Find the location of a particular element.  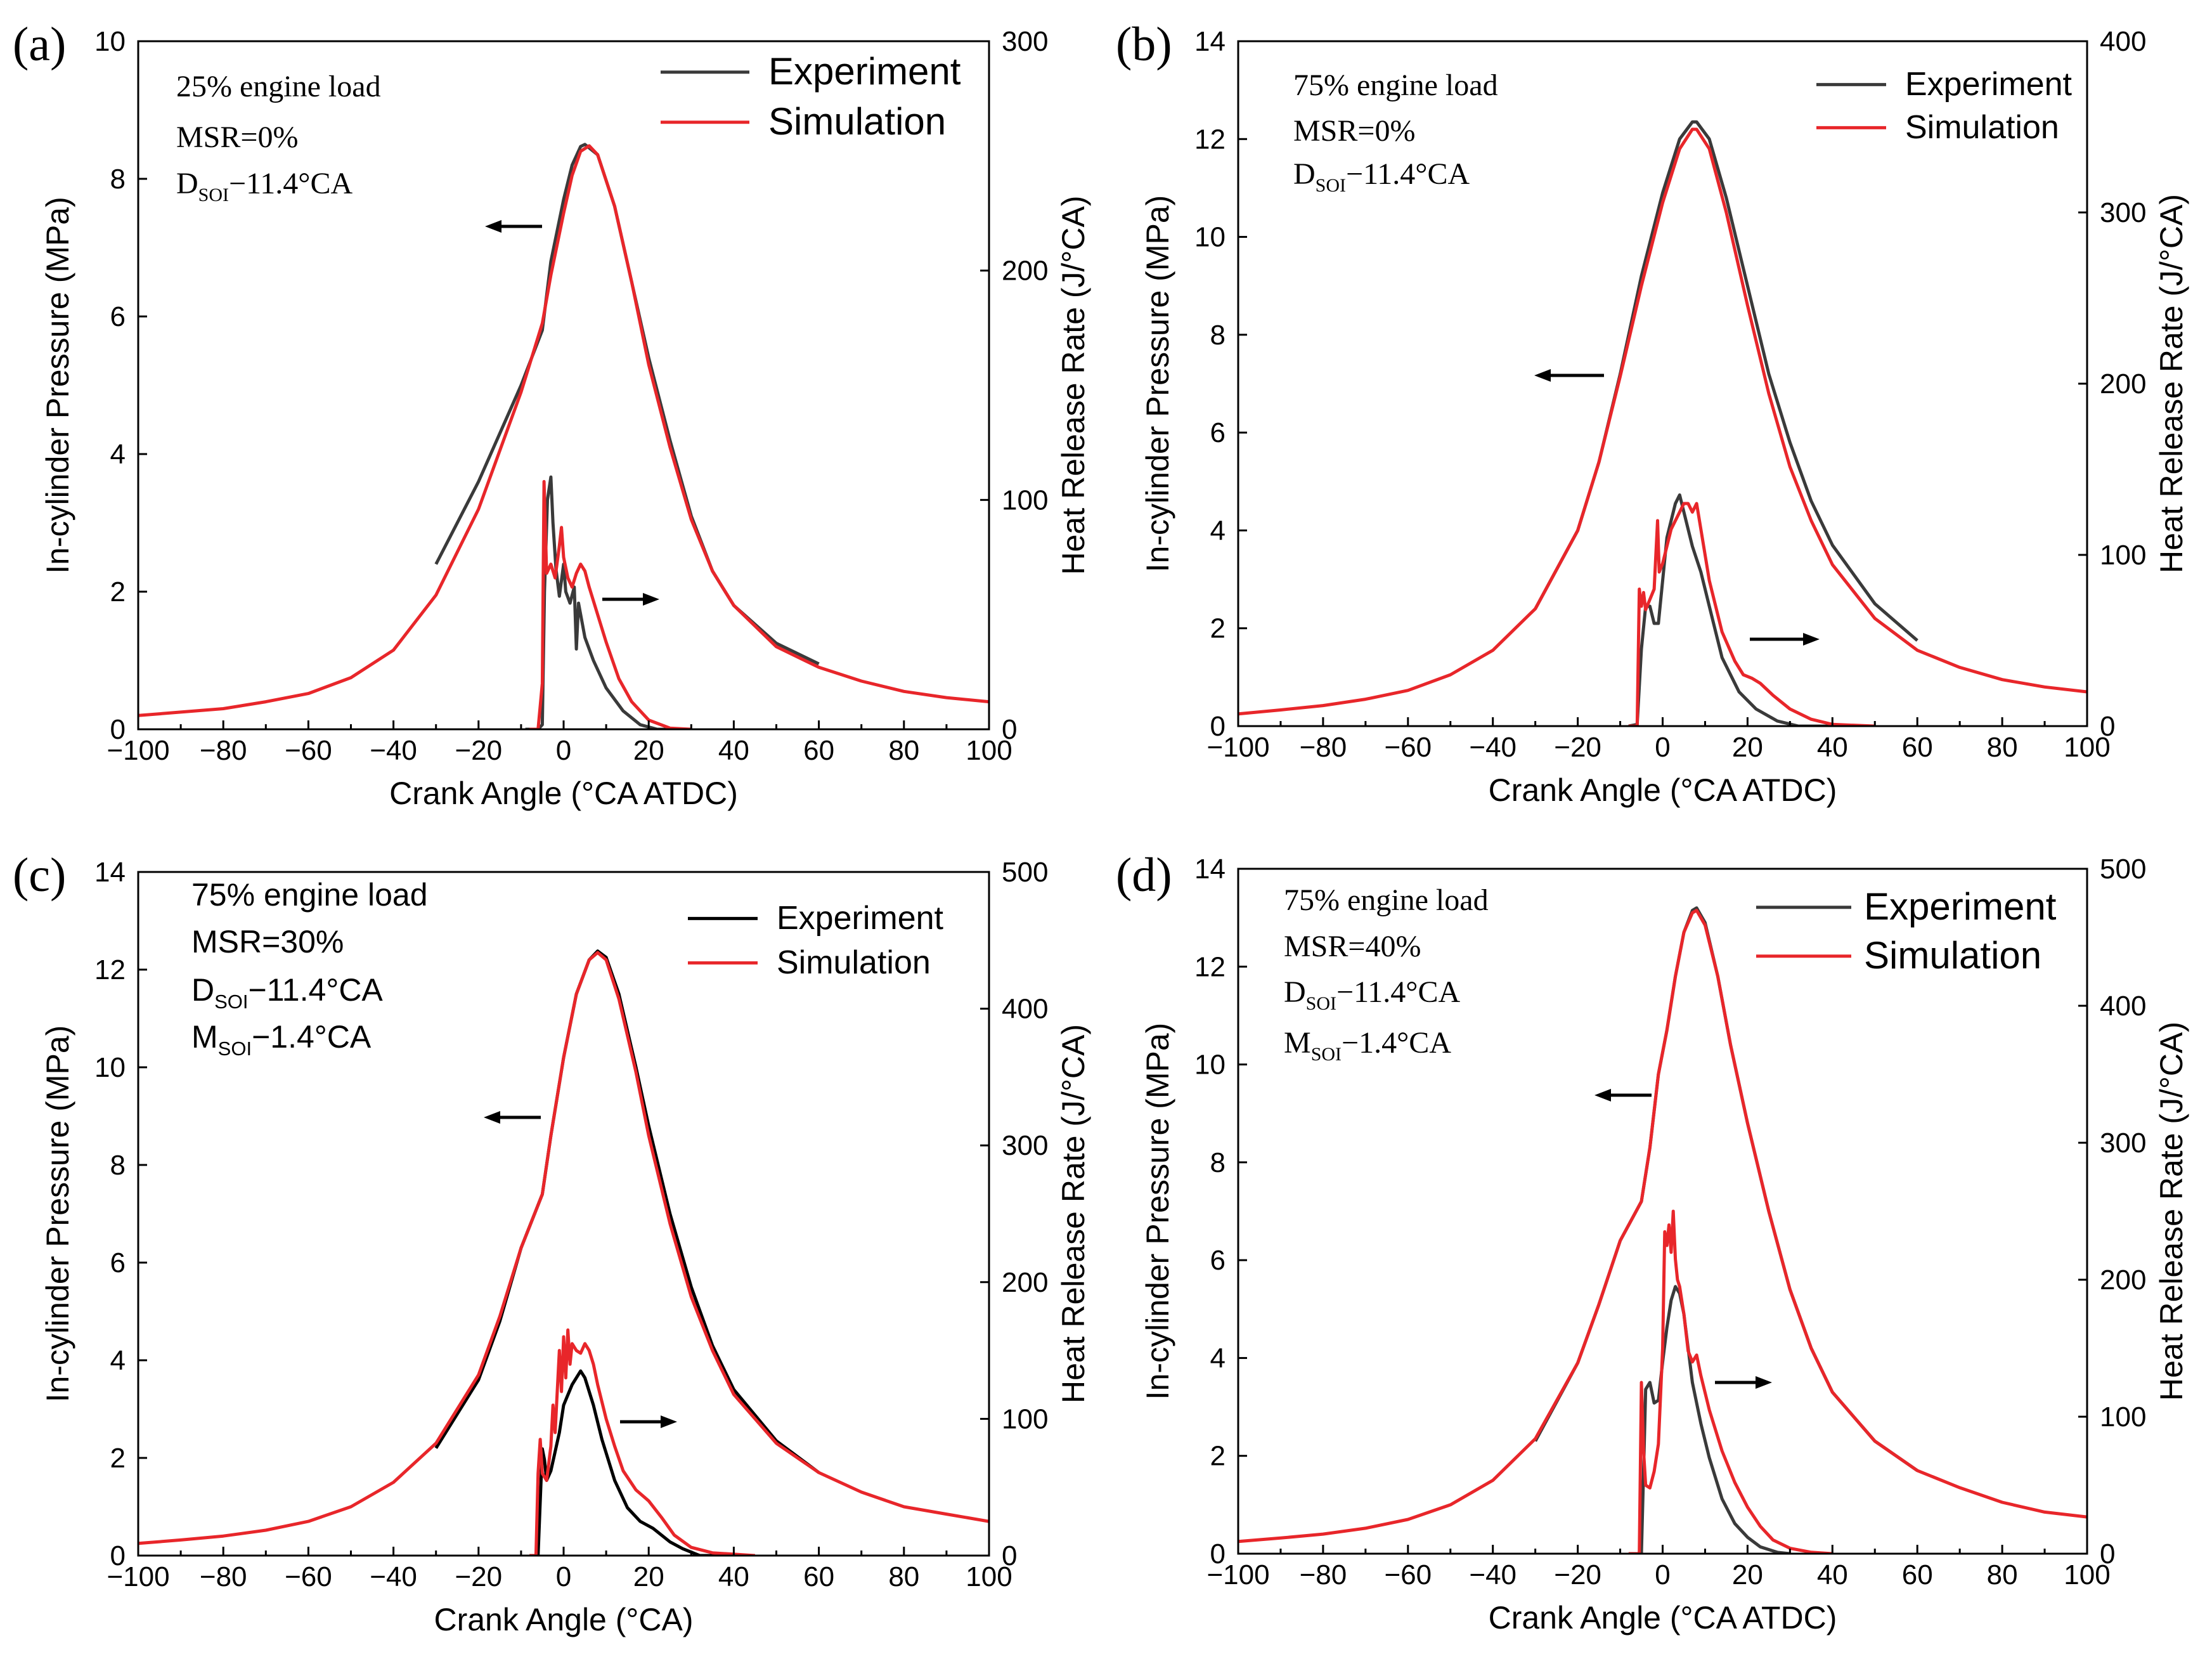

annotation-dsoi-sub: SOI is located at coordinates (1321, 1003).